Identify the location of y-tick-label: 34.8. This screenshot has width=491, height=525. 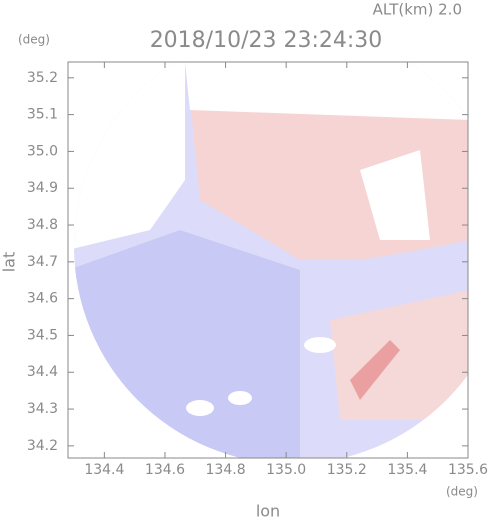
(42, 225).